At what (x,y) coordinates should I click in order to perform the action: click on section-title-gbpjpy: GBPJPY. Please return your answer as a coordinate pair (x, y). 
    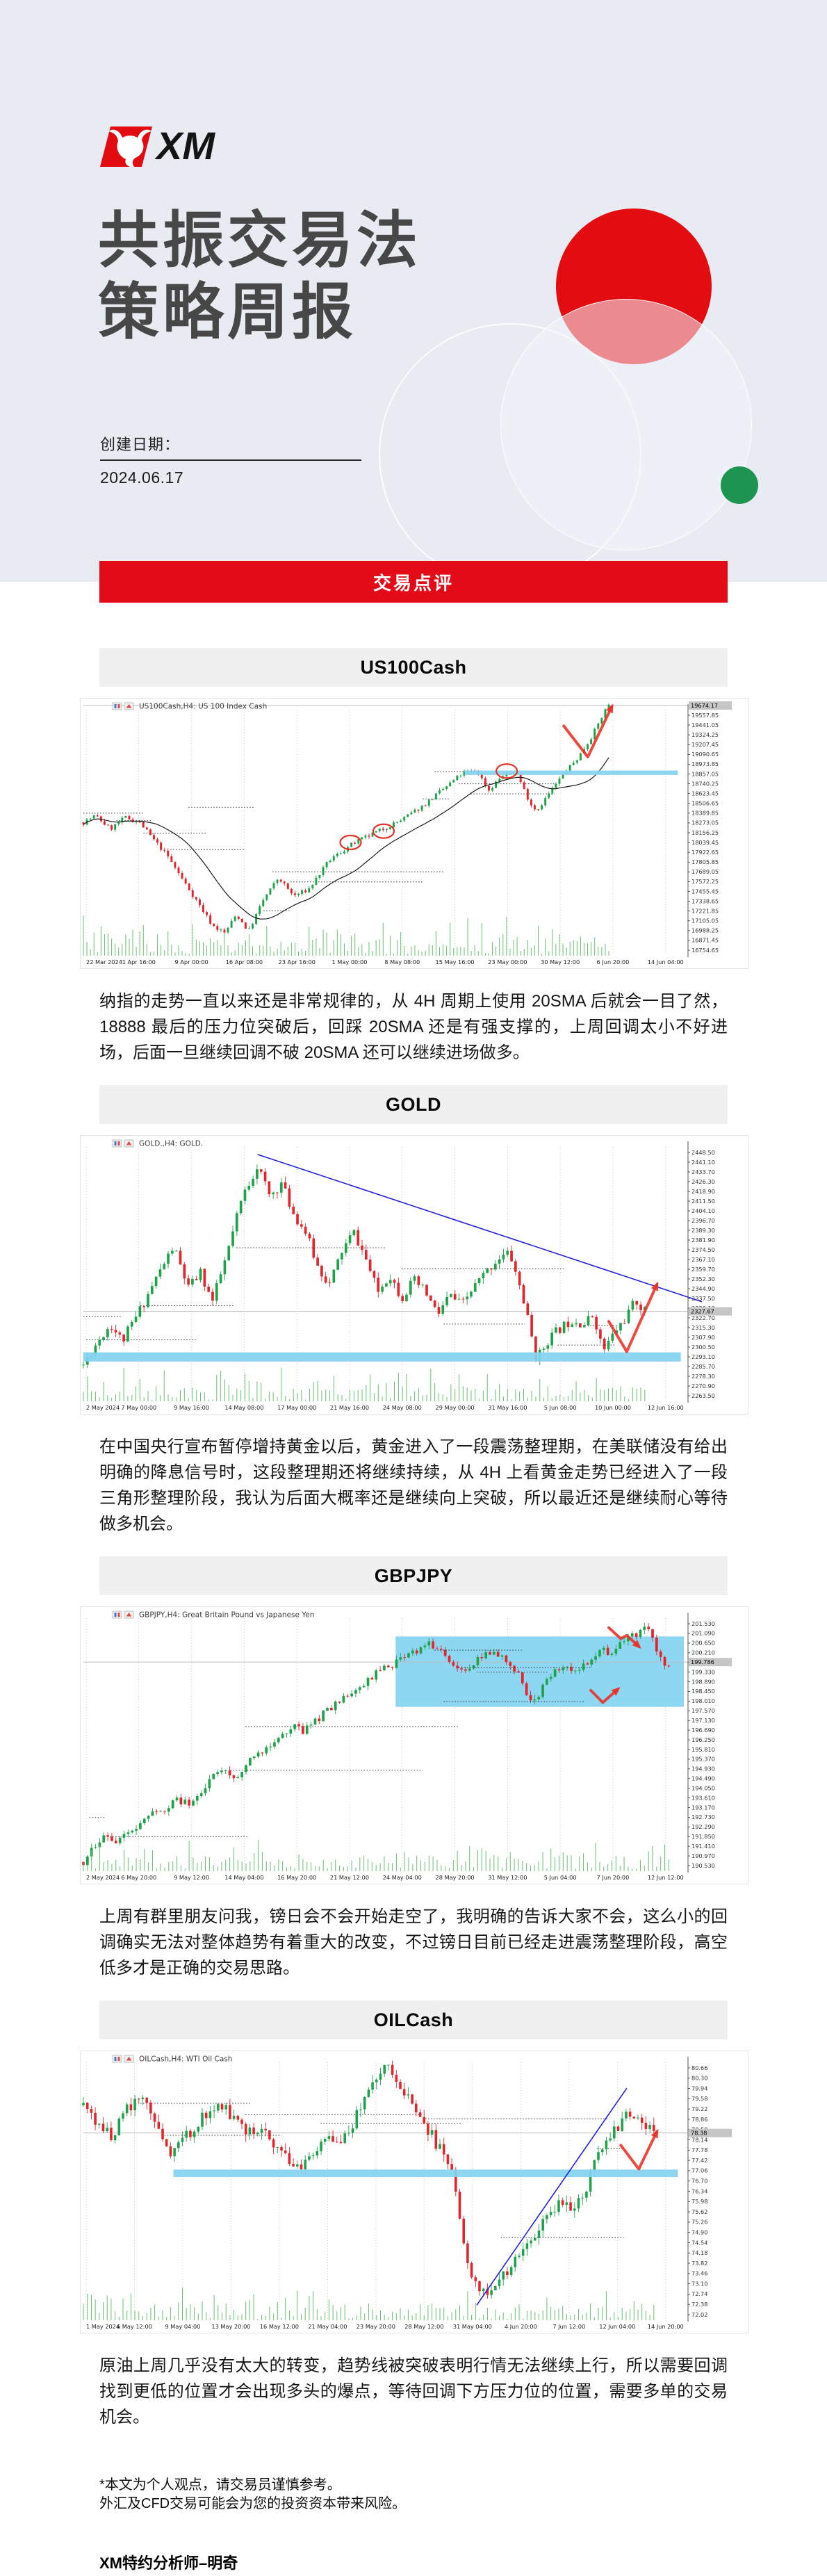
    Looking at the image, I should click on (413, 1575).